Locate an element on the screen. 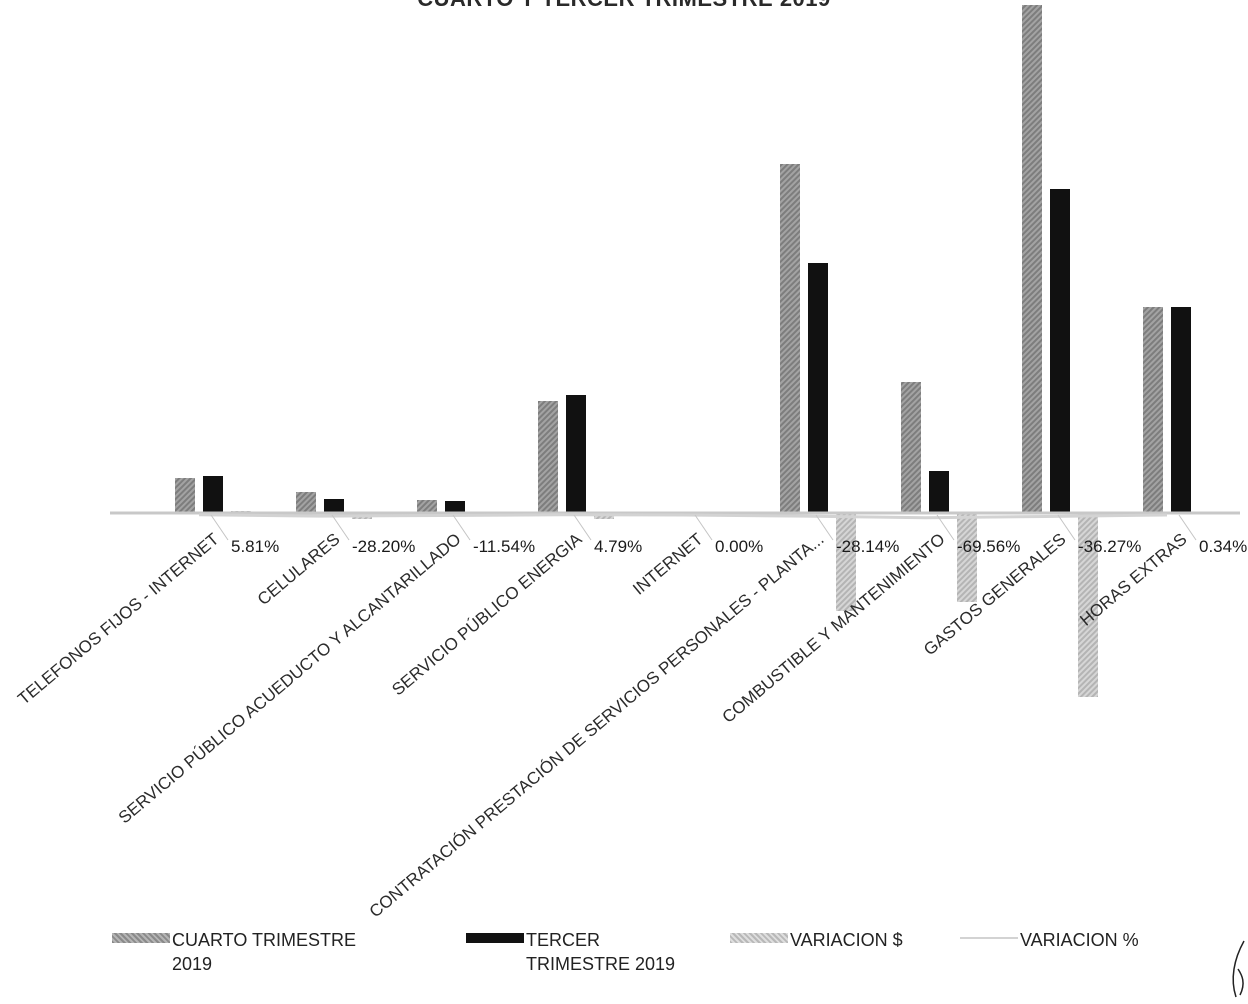  legend-swatch-variacion-pct is located at coordinates (989, 938).